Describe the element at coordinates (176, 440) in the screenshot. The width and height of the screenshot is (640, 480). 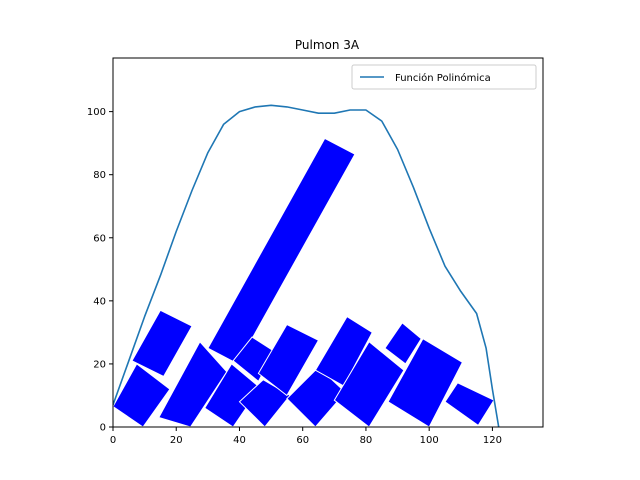
I see `x-tick-label: 20` at that location.